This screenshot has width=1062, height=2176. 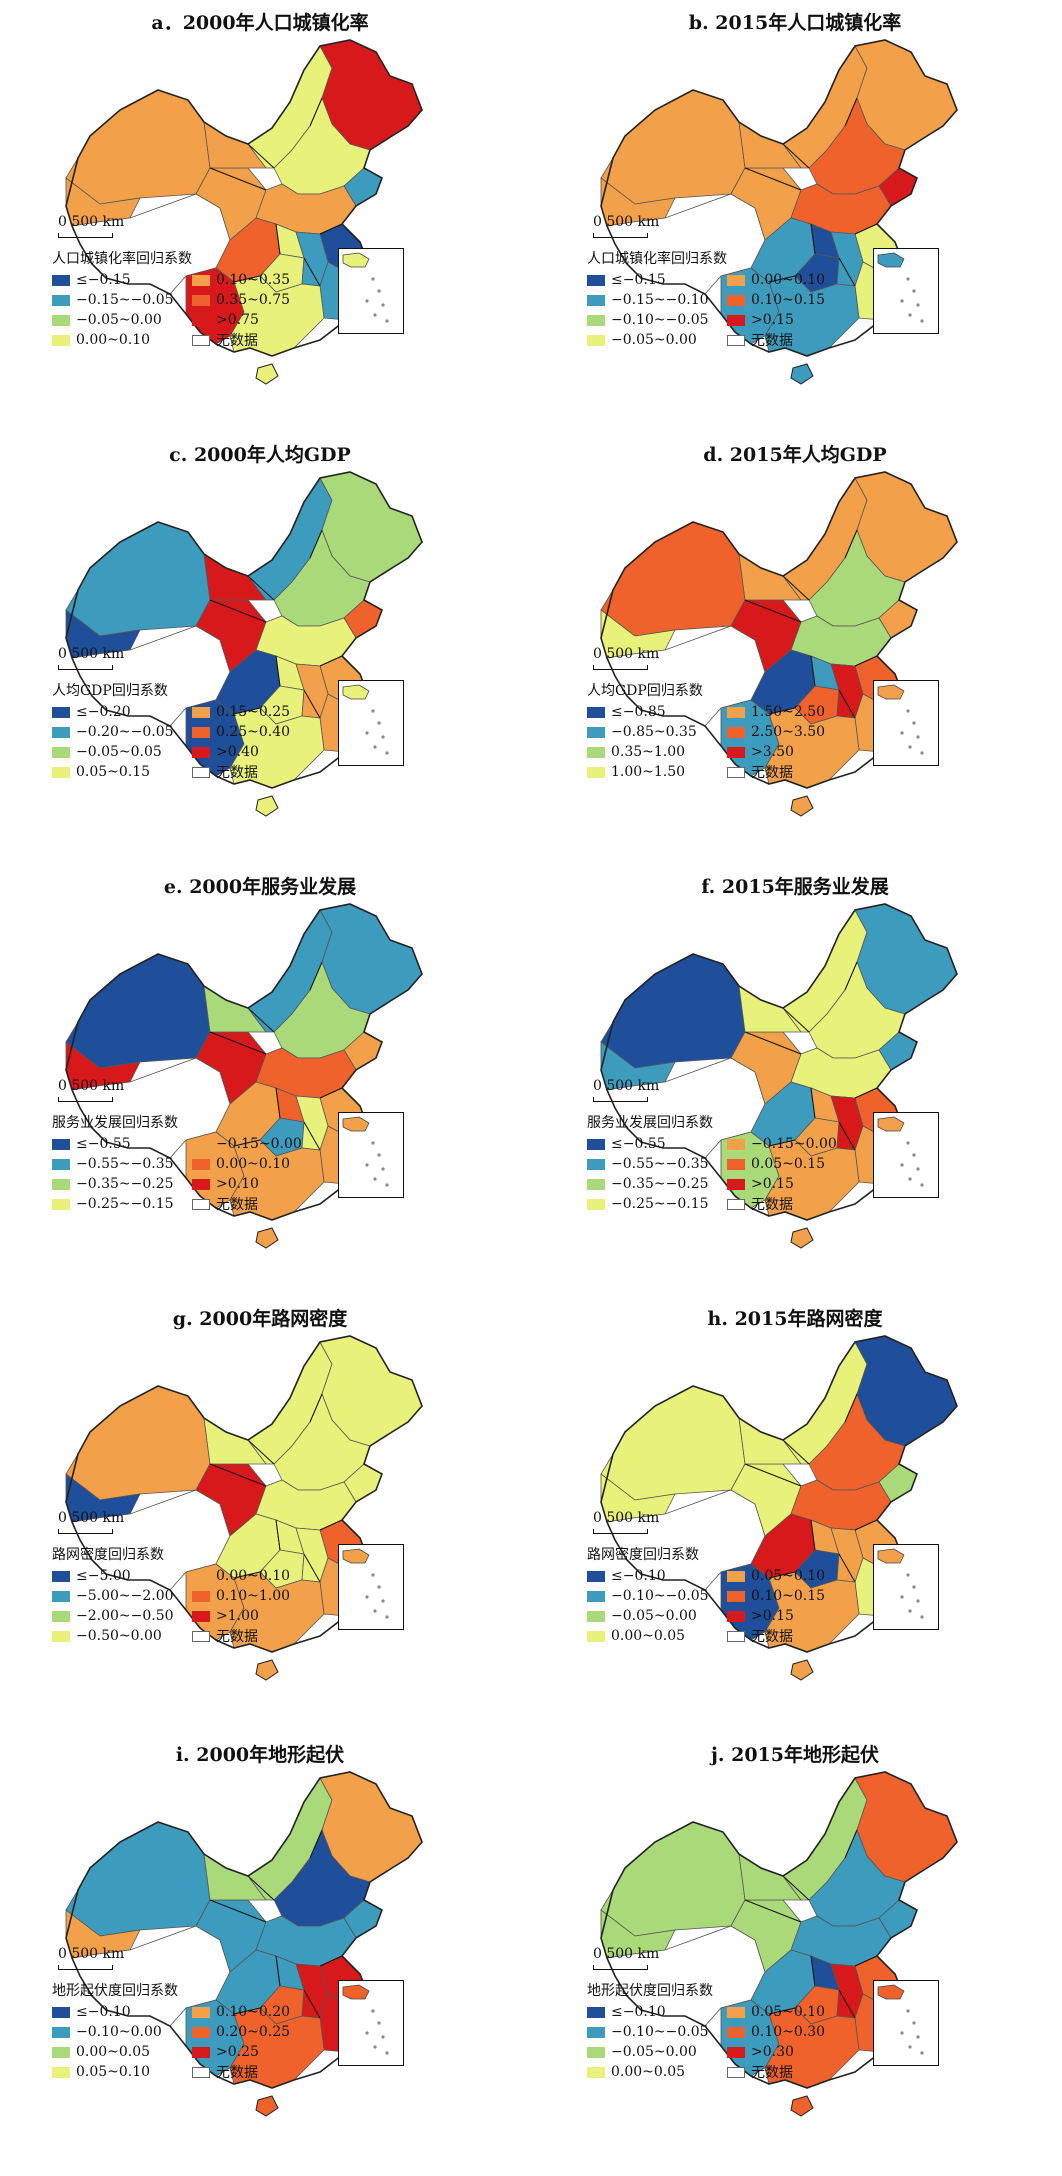 I want to click on legend-item: 0.10~0.15, so click(x=797, y=1596).